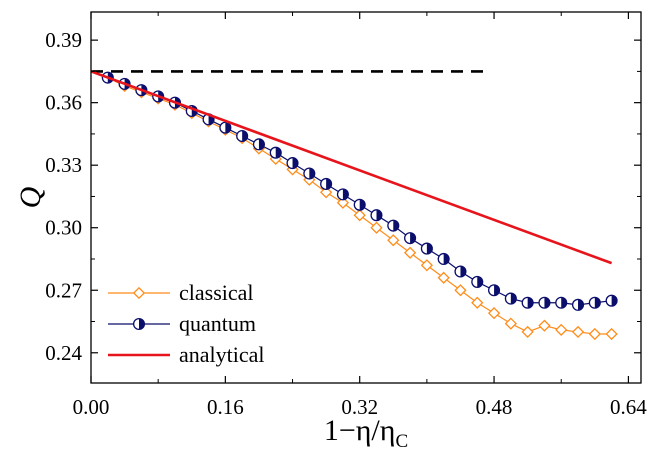 The width and height of the screenshot is (658, 451). I want to click on x-tick-label: 0.16, so click(225, 407).